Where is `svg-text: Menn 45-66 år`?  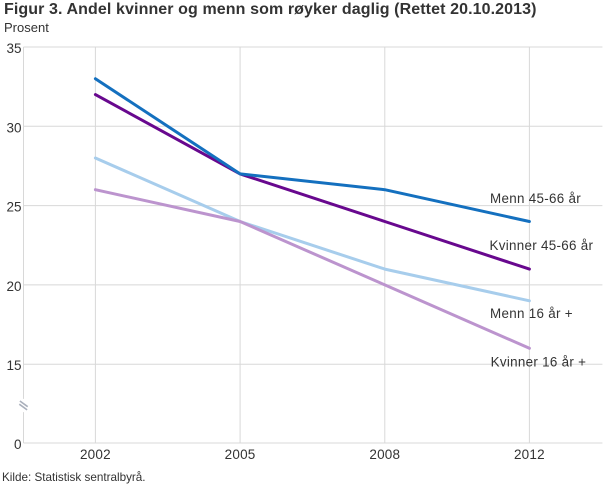
svg-text: Menn 45-66 år is located at coordinates (535, 198).